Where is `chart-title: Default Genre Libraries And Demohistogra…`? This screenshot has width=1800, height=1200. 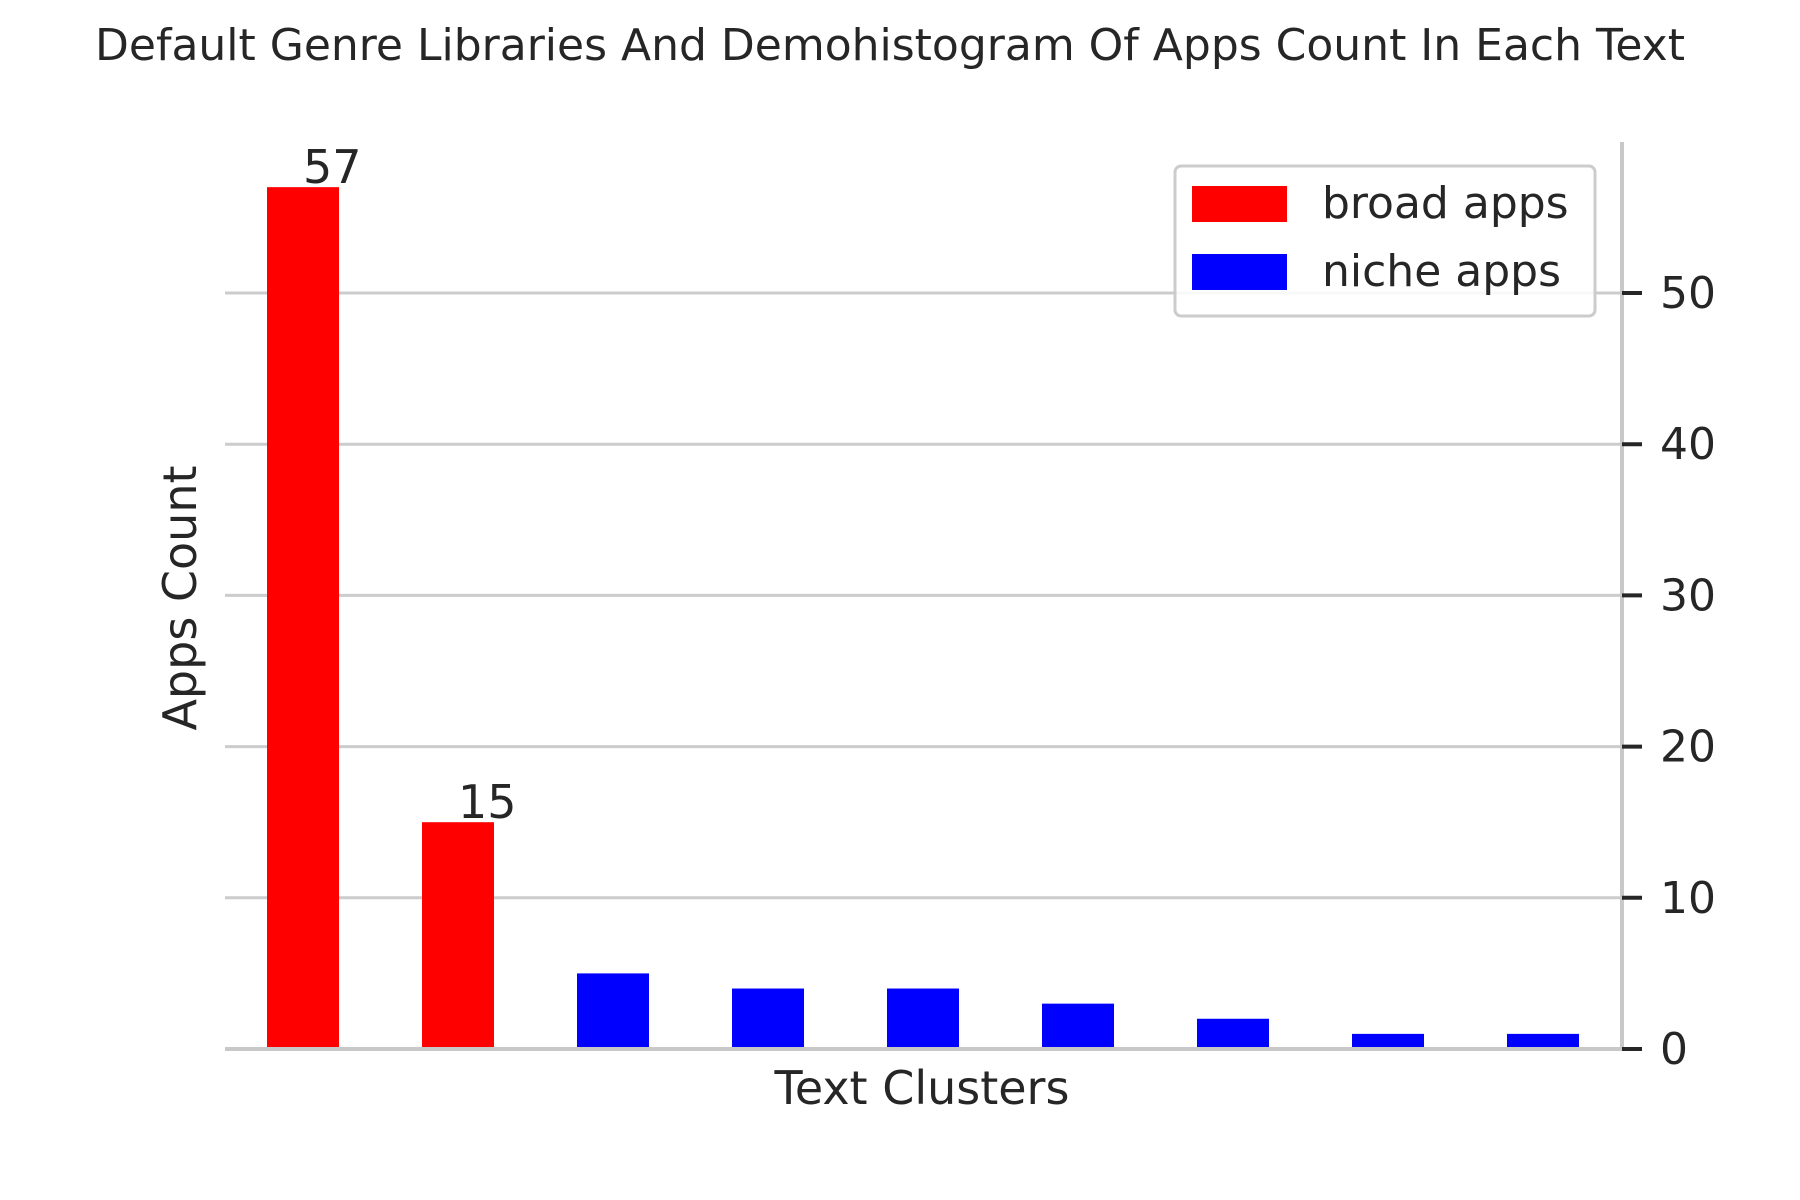 chart-title: Default Genre Libraries And Demohistogra… is located at coordinates (890, 45).